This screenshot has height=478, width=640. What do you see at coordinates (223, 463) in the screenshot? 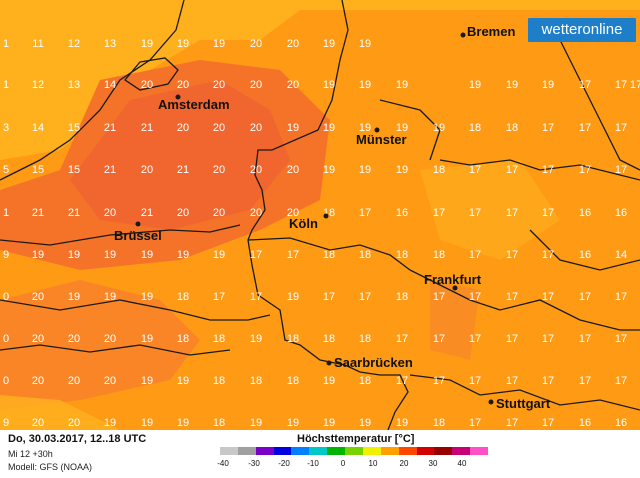
I see `legend-tick-label: -40` at bounding box center [223, 463].